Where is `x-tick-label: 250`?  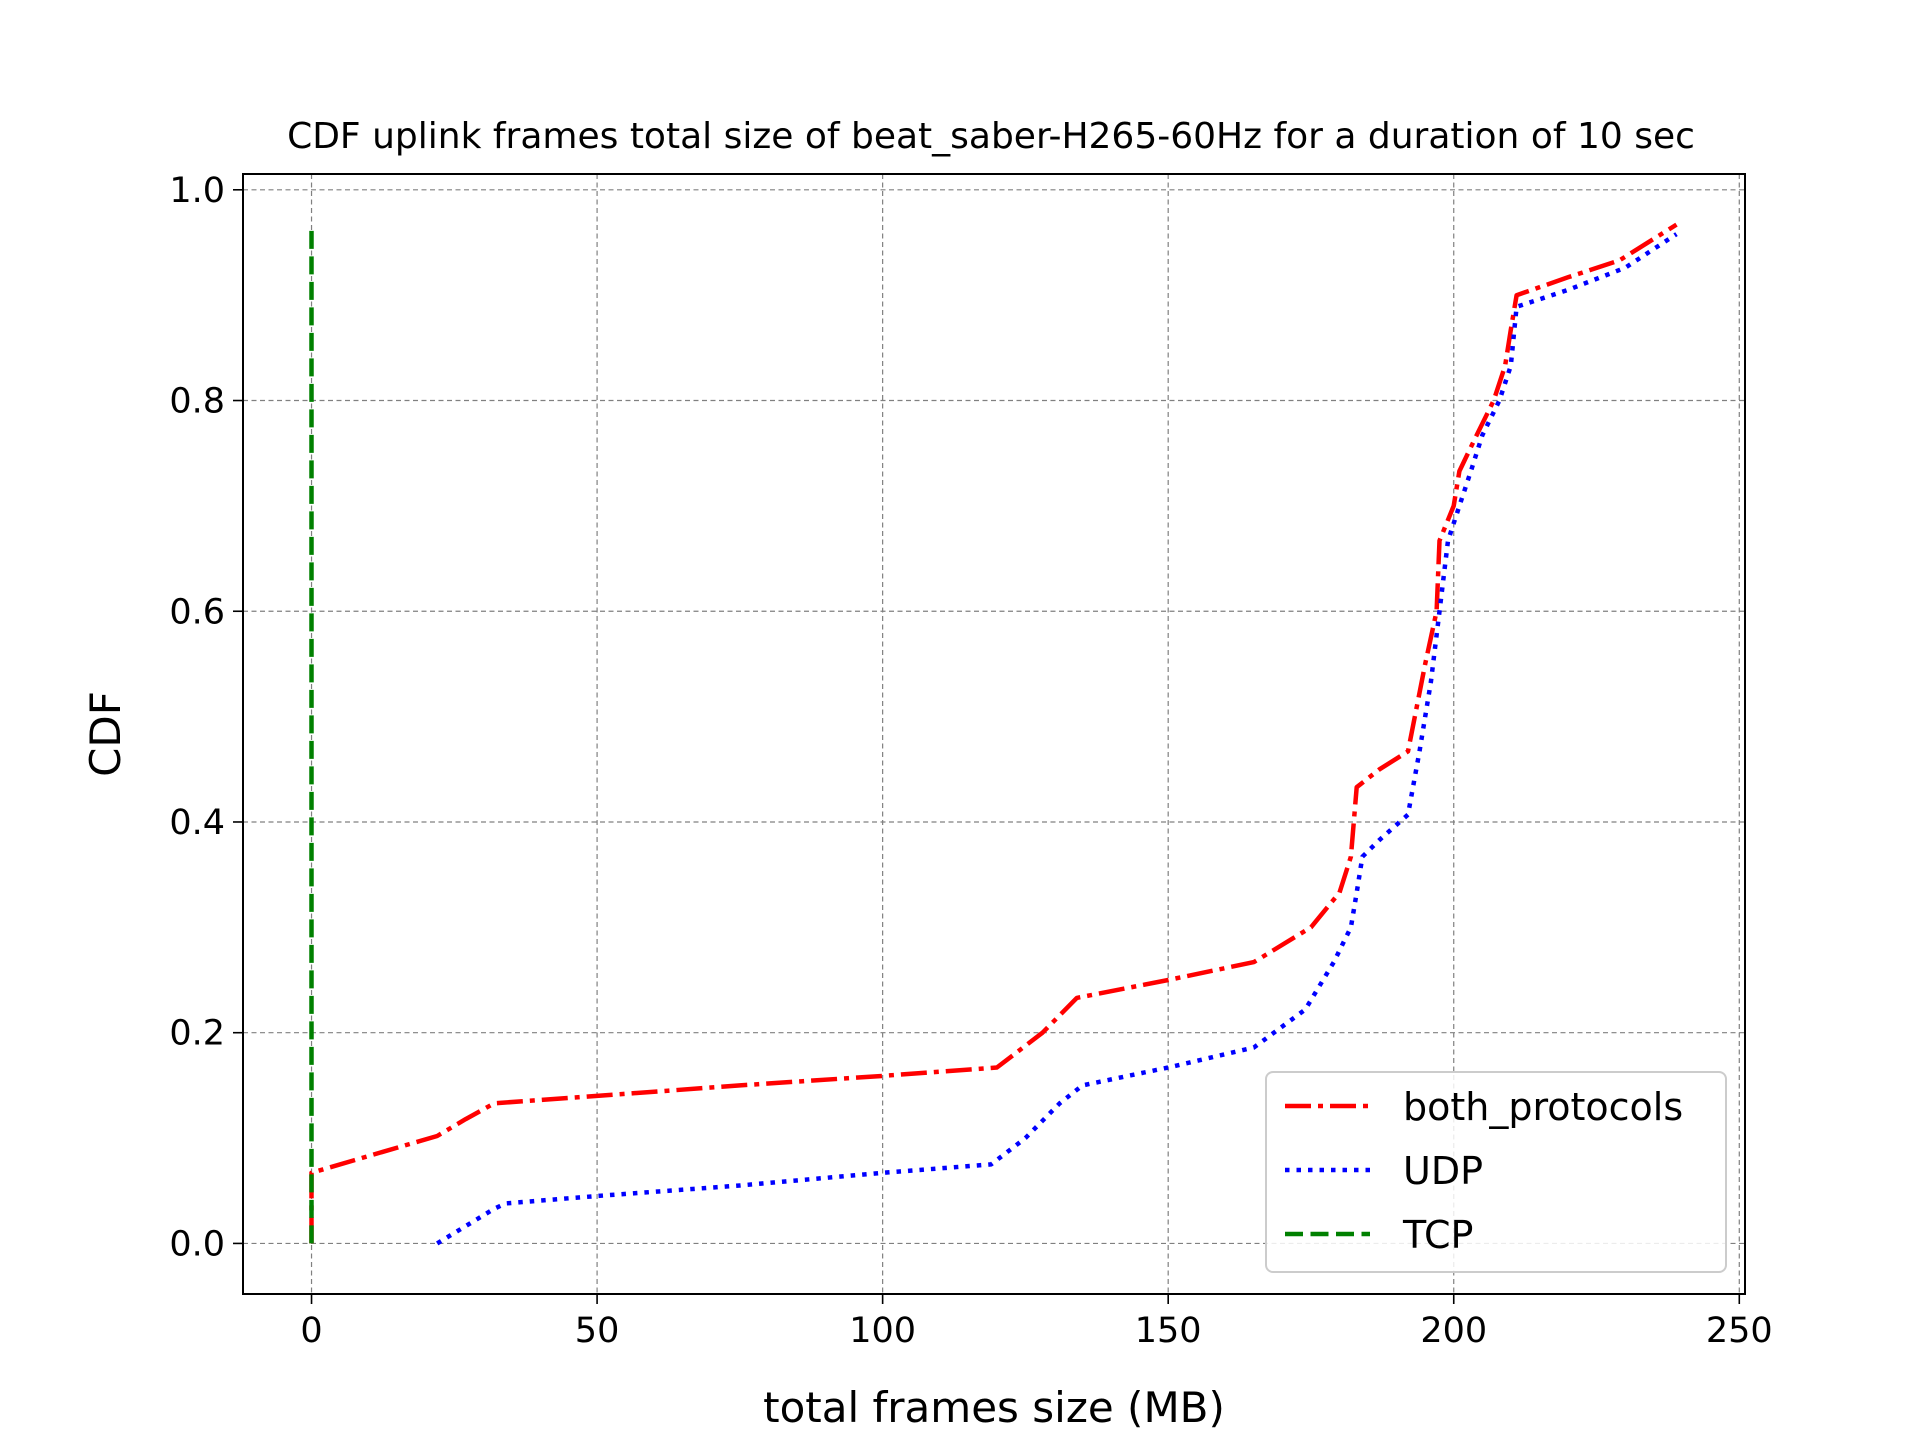 x-tick-label: 250 is located at coordinates (1739, 1331).